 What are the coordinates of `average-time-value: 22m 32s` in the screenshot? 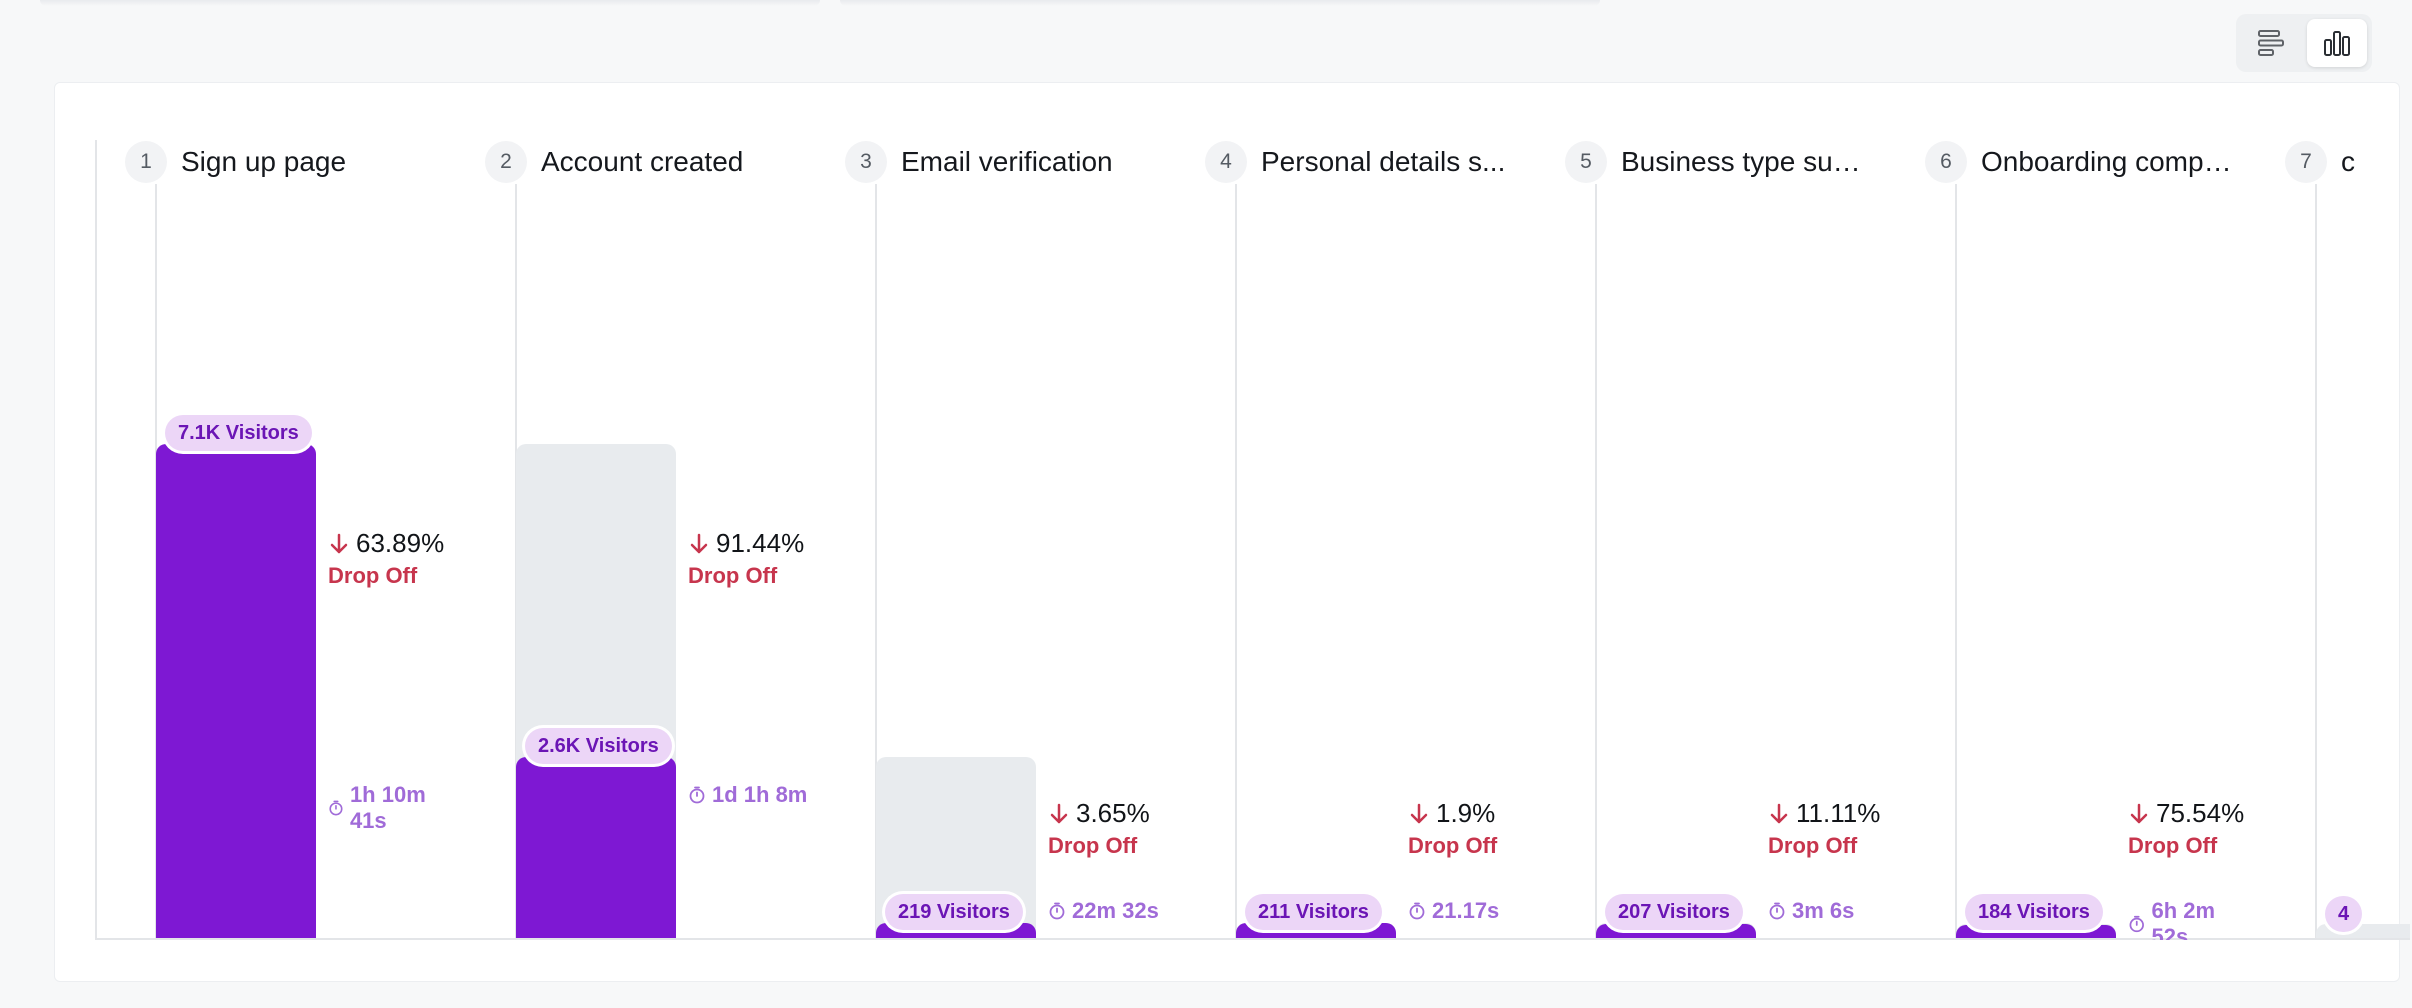 It's located at (1115, 910).